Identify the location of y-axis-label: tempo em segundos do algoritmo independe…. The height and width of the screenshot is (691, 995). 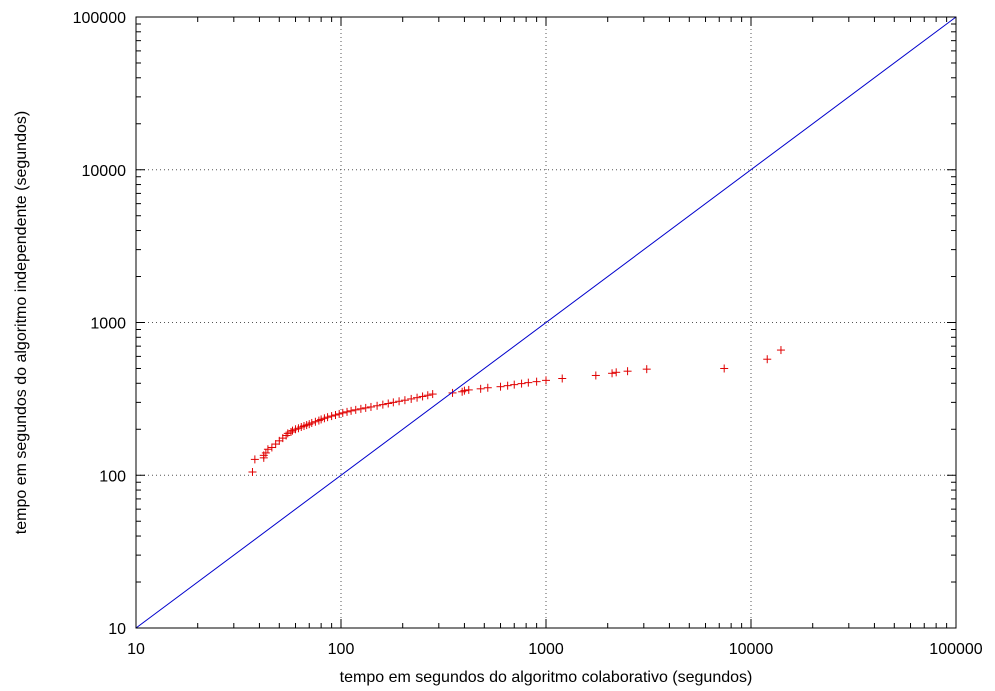
(21, 322).